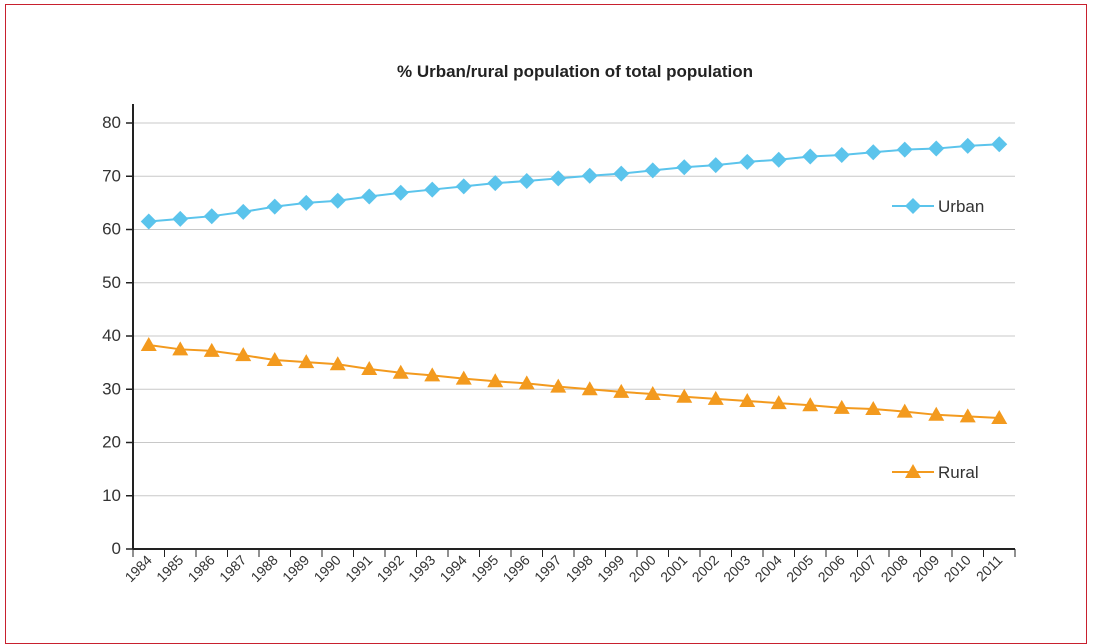 The image size is (1096, 644). I want to click on x-tick-label: 1990, so click(327, 568).